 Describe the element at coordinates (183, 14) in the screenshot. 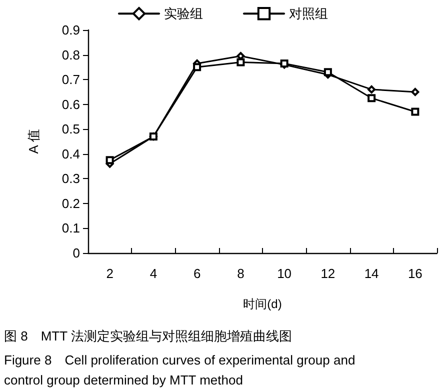

I see `legend-label: 实验组` at that location.